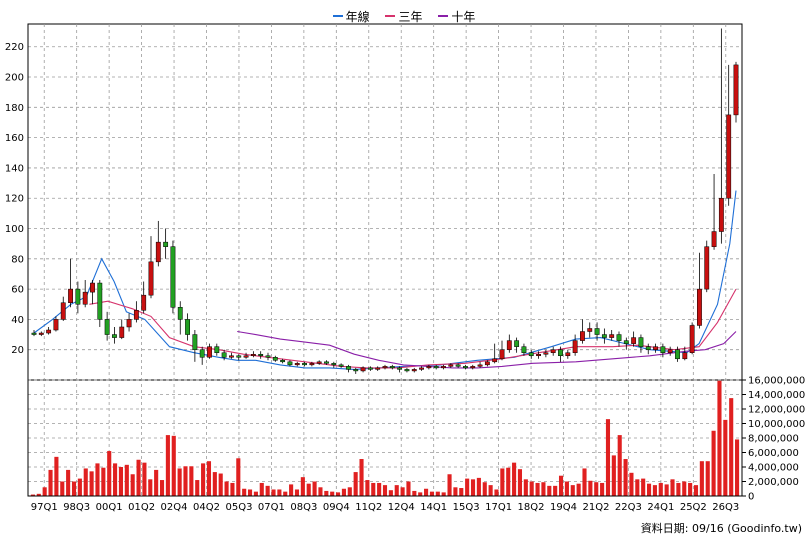  What do you see at coordinates (773, 453) in the screenshot?
I see `volume-tick-label: 6,000,000` at bounding box center [773, 453].